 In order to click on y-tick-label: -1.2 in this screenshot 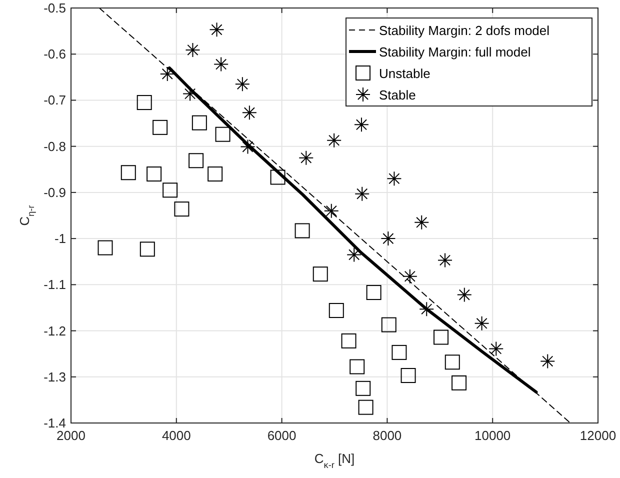, I will do `click(55, 330)`.